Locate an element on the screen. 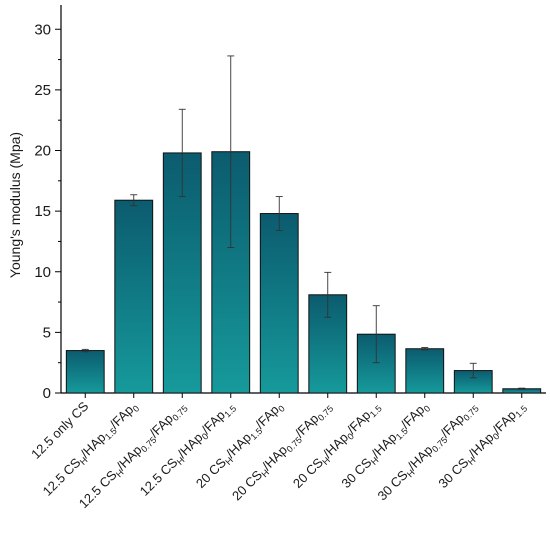 This screenshot has height=537, width=550. y-axis-title: Young's modulus (Mpa) is located at coordinates (15, 205).